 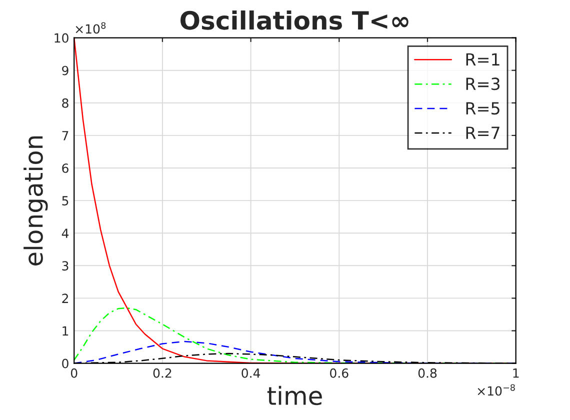 I want to click on x-tick-label: 0.8, so click(x=427, y=373).